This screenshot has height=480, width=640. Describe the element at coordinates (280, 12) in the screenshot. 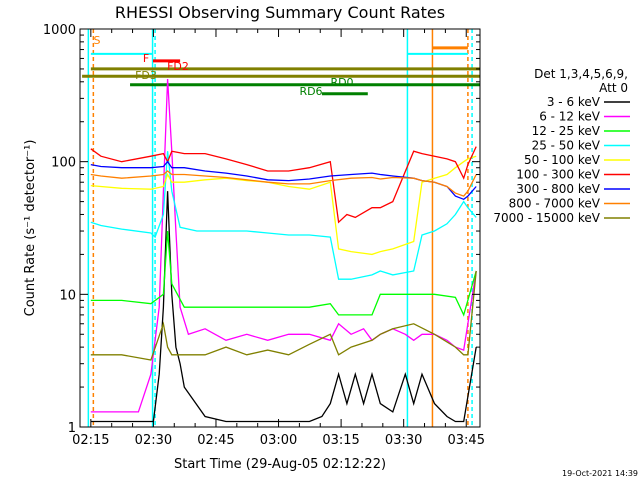

I see `chart-title: RHESSI Observing Summary Count Rates` at that location.